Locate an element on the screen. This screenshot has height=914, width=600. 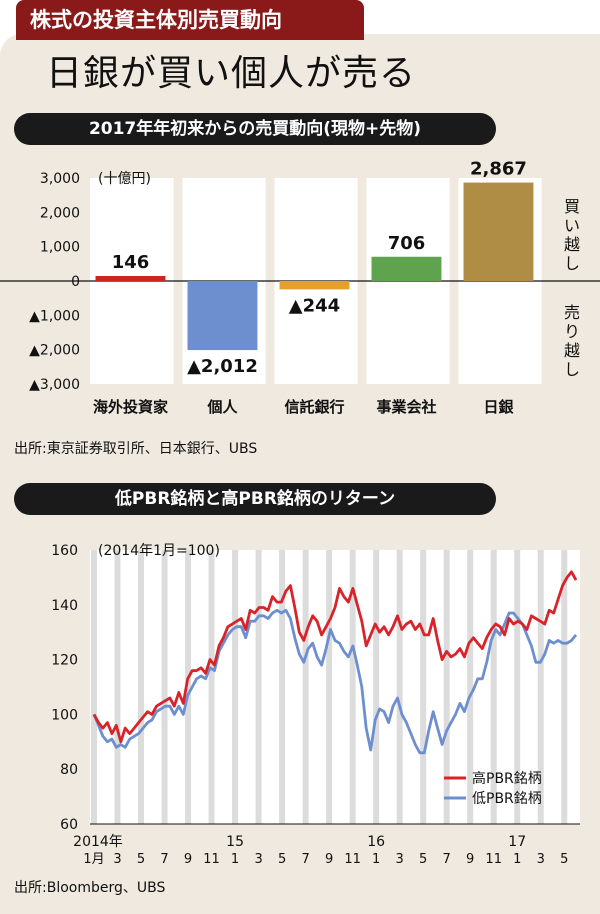
series-line is located at coordinates (335, 681).